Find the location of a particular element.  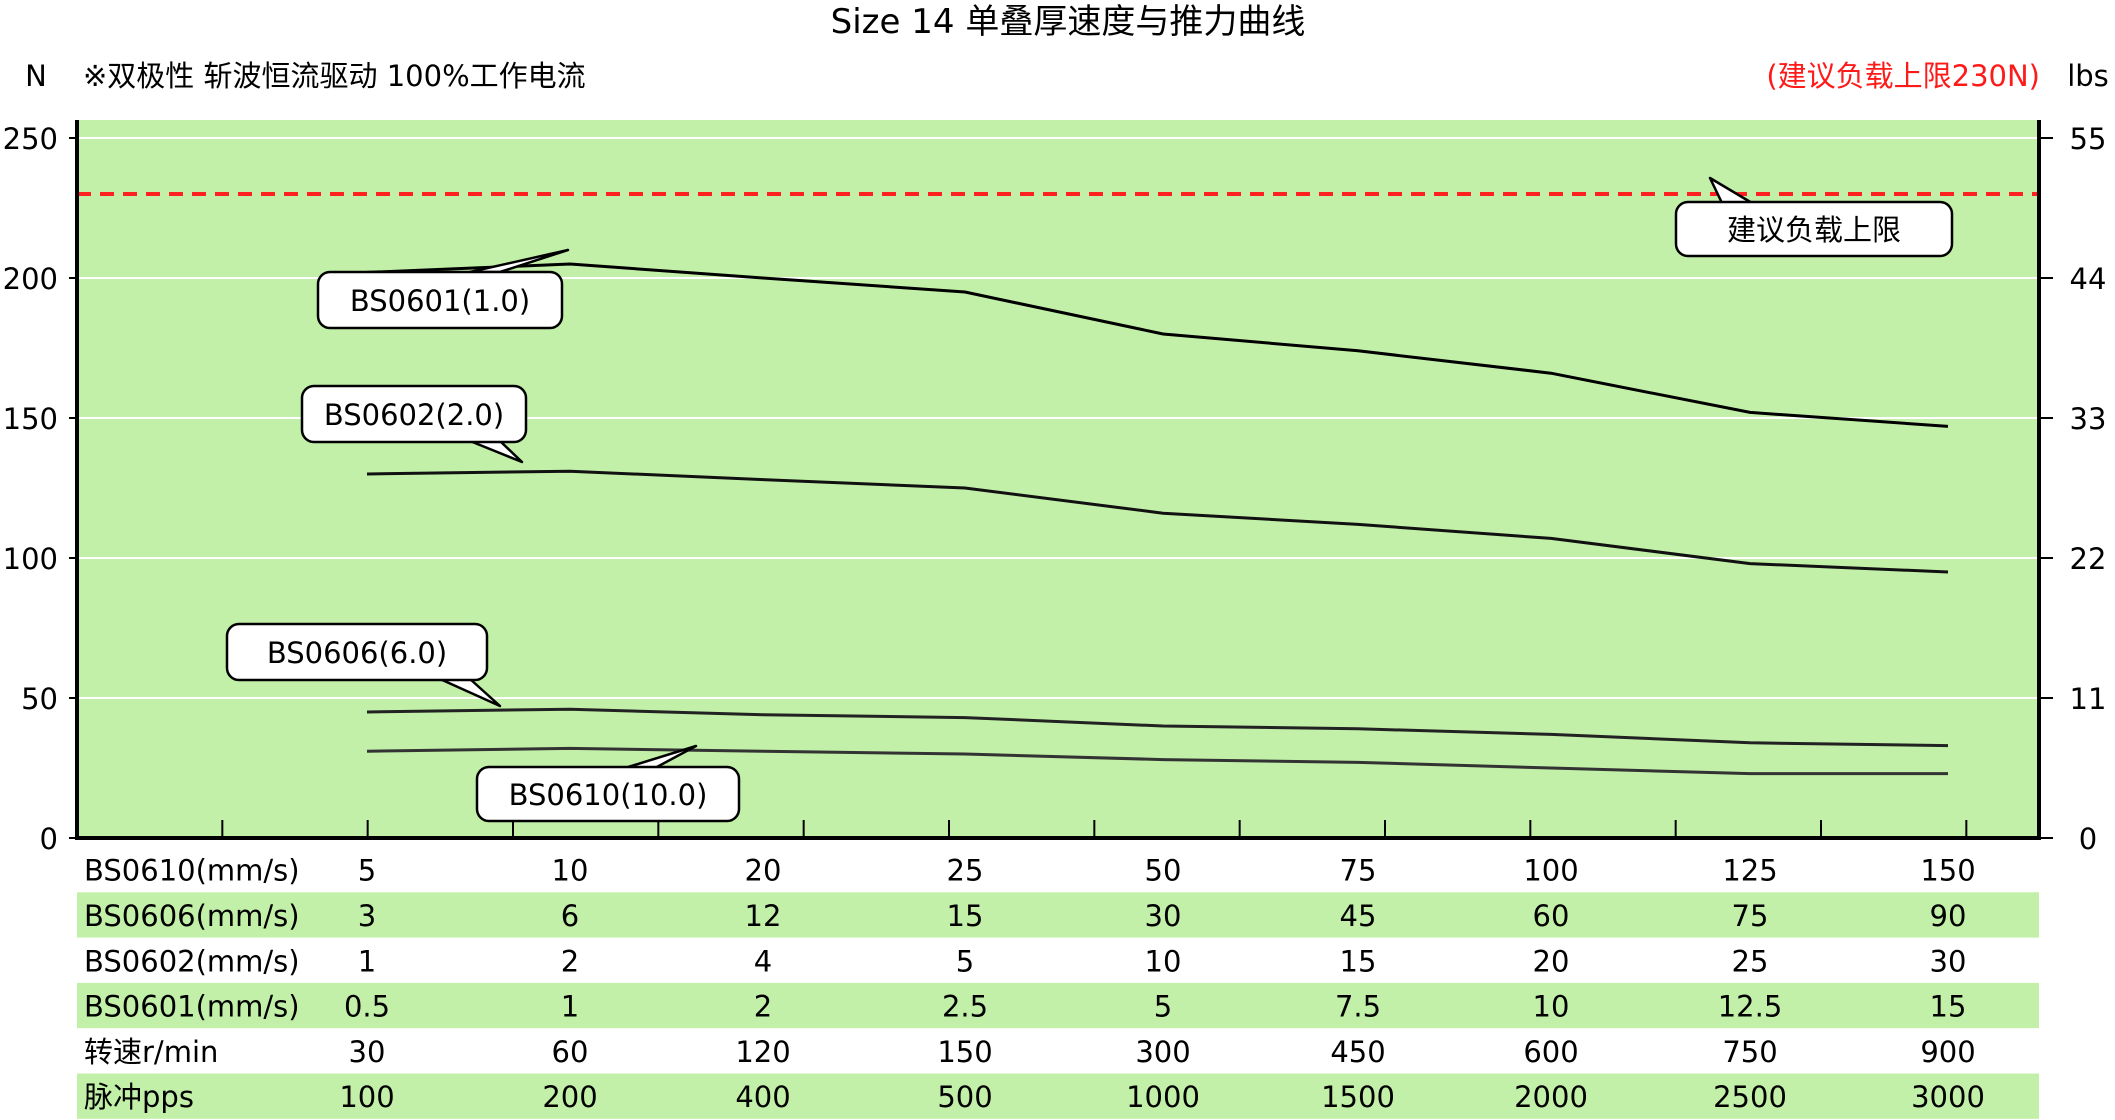

table-cell: 200 is located at coordinates (569, 1097).